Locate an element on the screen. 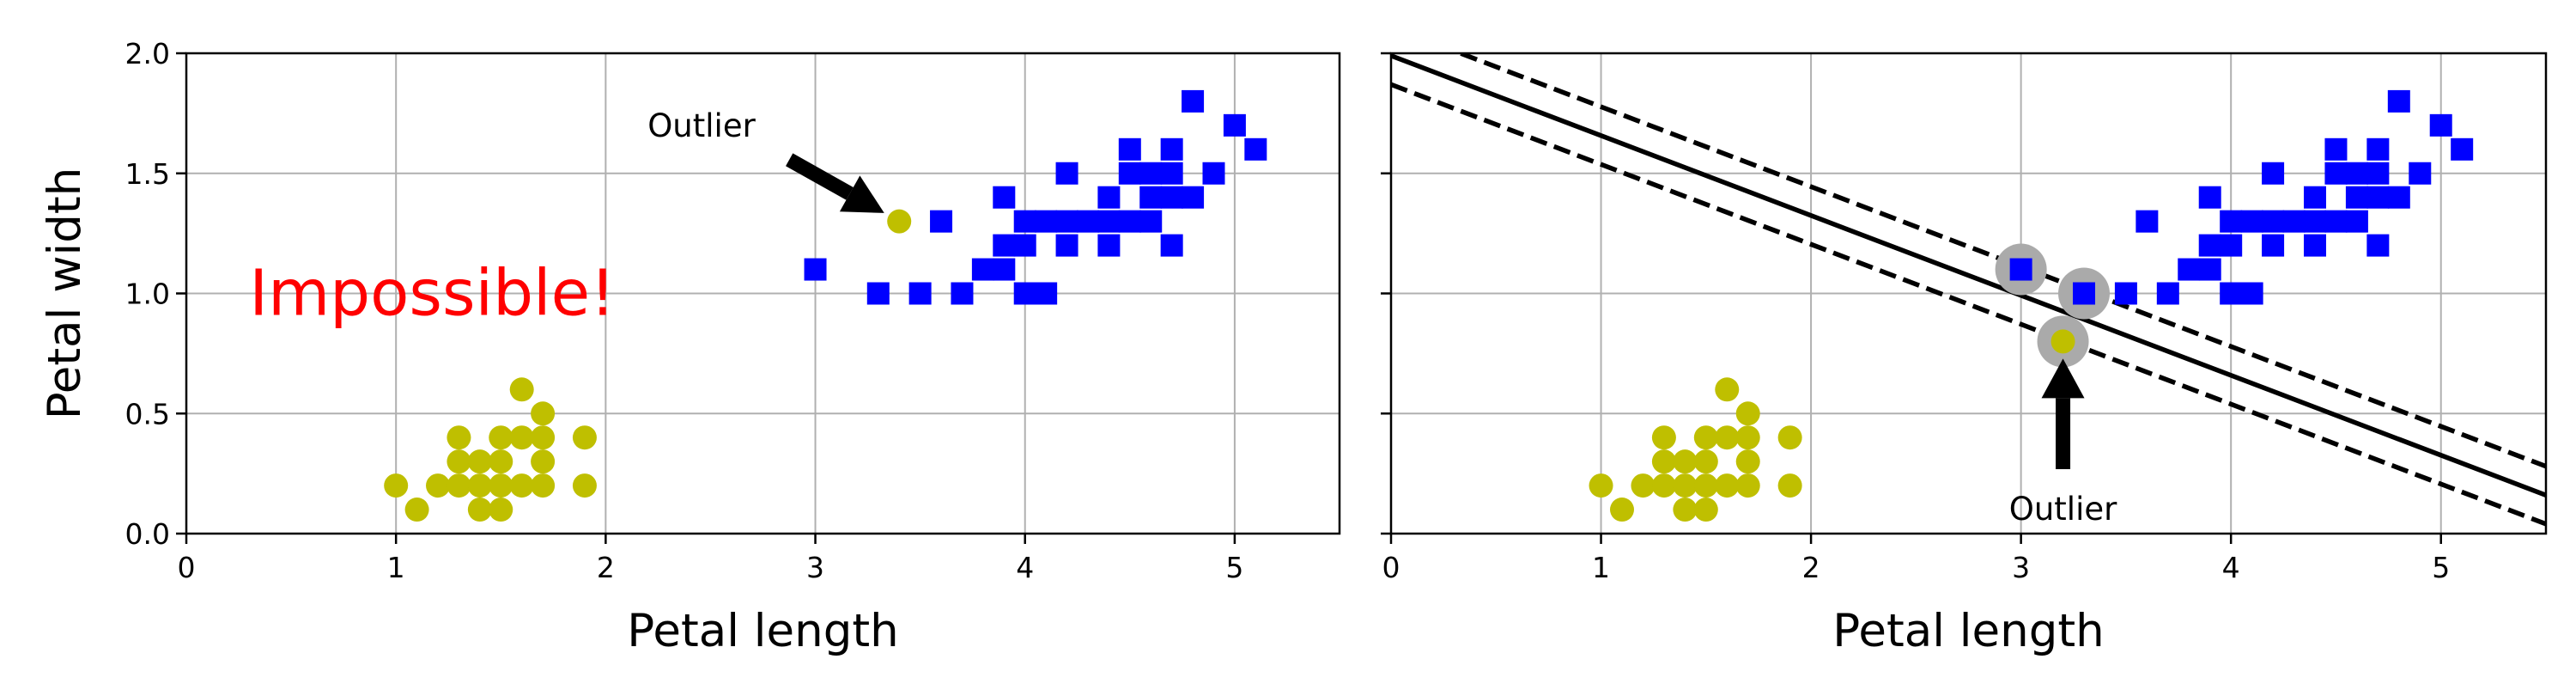 The width and height of the screenshot is (2576, 696). left-y-tick-label-0: 0.0 is located at coordinates (148, 534).